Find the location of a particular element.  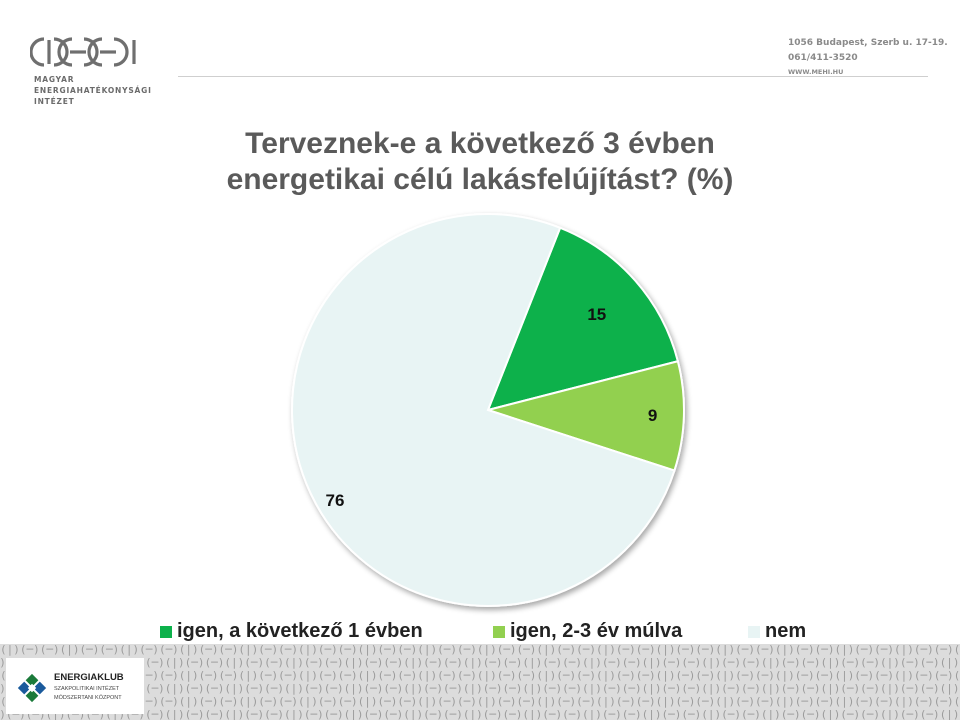

phone-line: 061/411-3520 is located at coordinates (823, 58).